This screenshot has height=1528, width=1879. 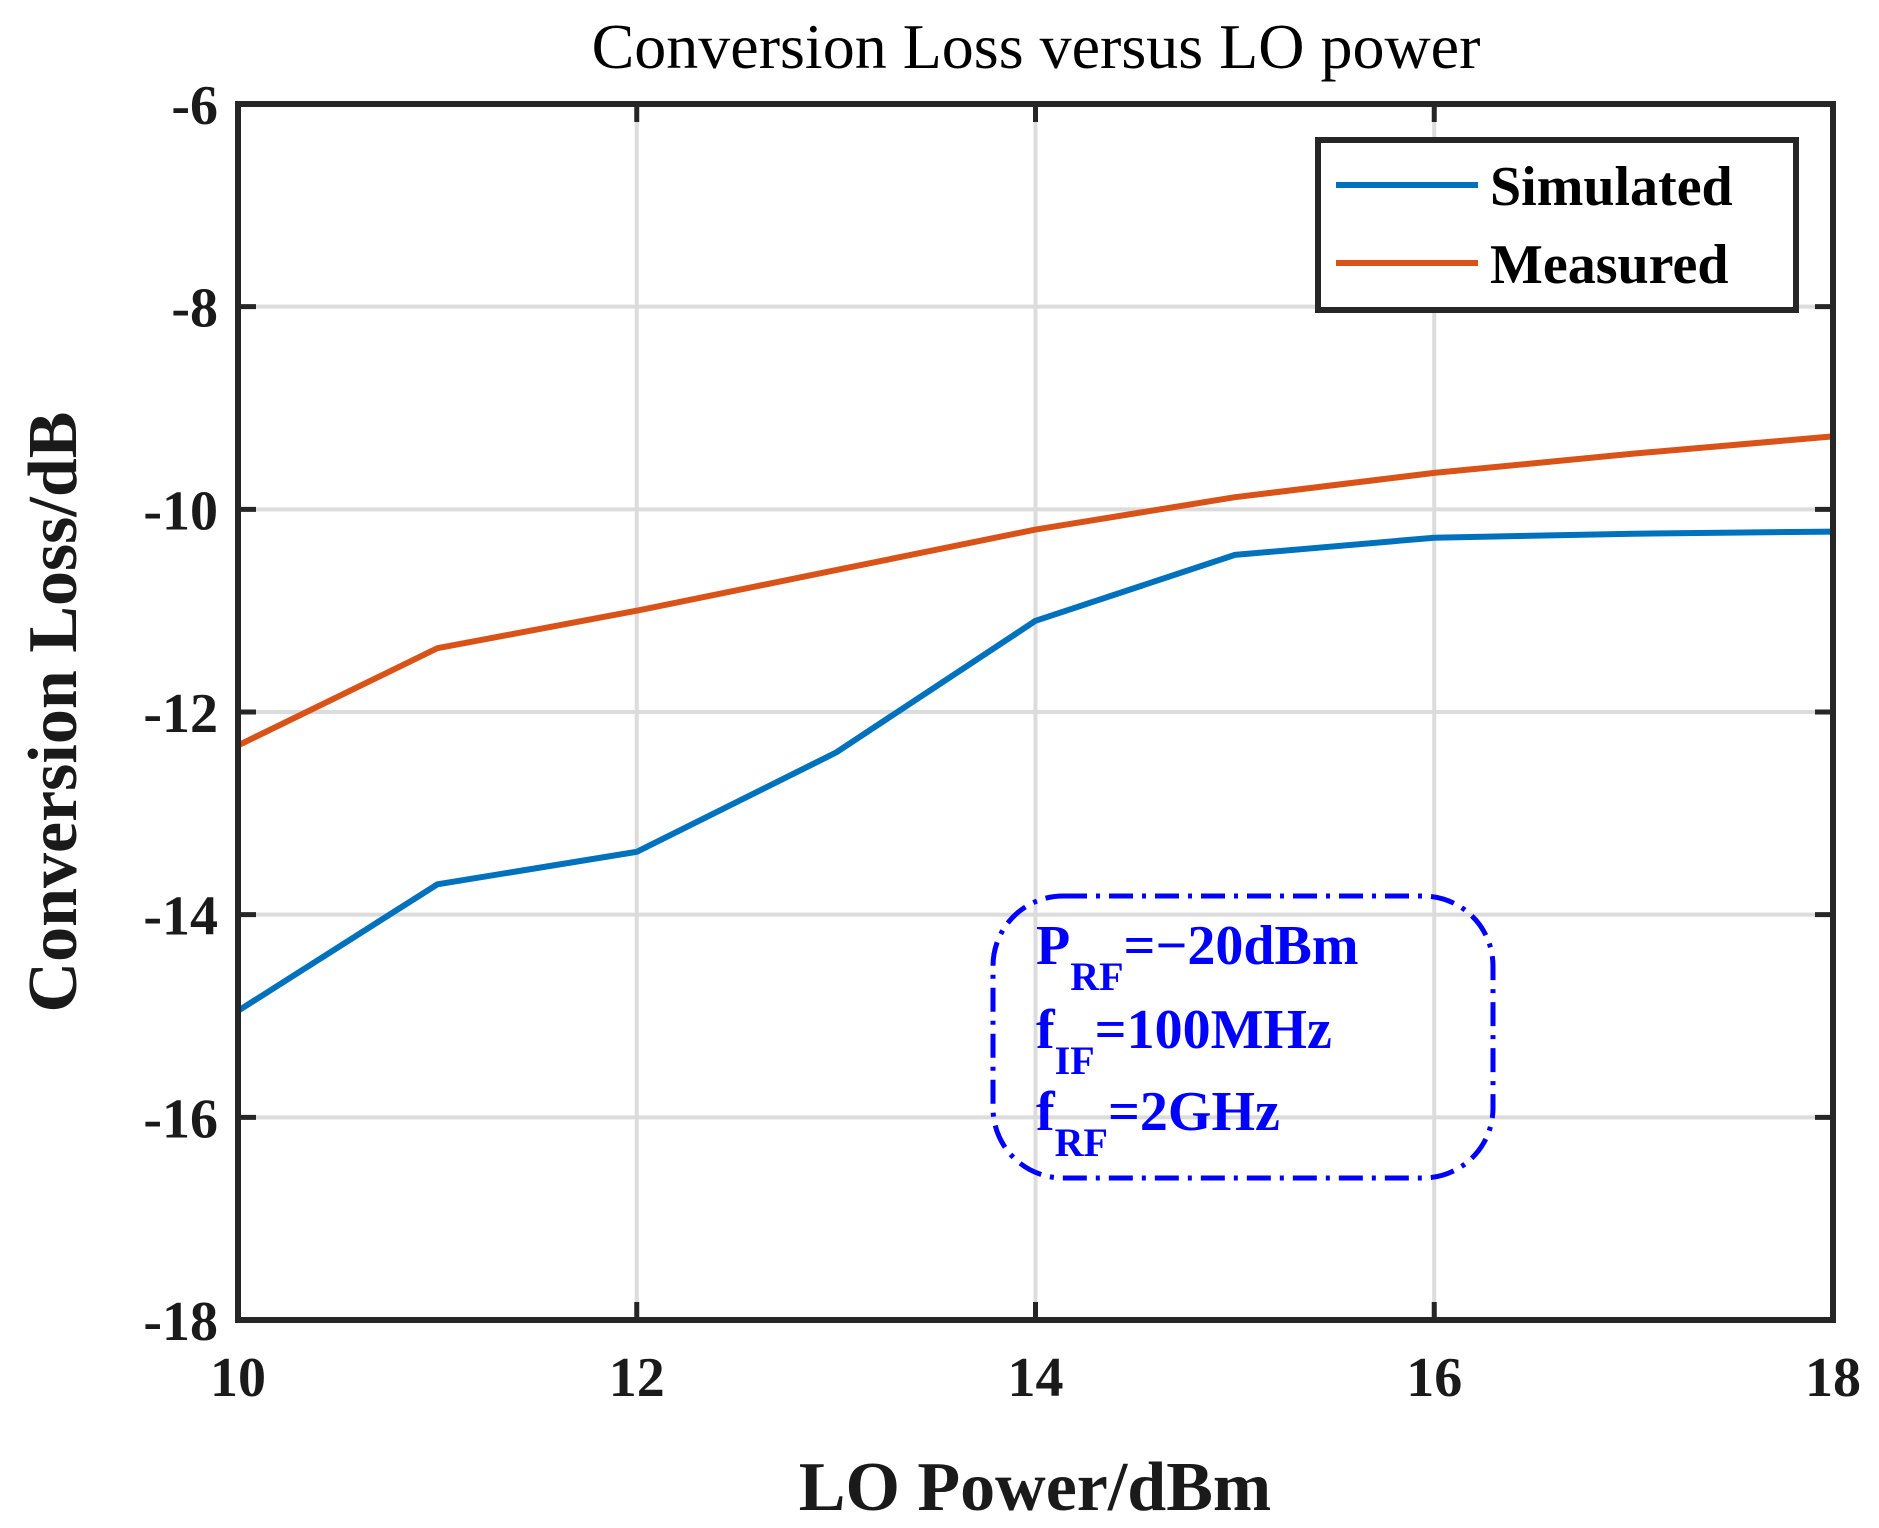 What do you see at coordinates (1194, 1112) in the screenshot?
I see `annotation-line-3-rest: =2GHz` at bounding box center [1194, 1112].